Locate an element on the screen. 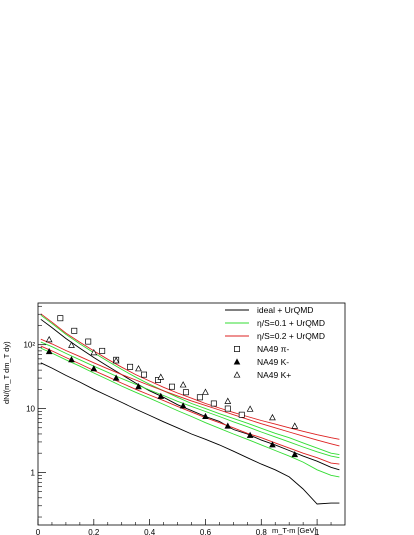  y-axis-title: dN/(m_T dm_T dy) is located at coordinates (6, 372).